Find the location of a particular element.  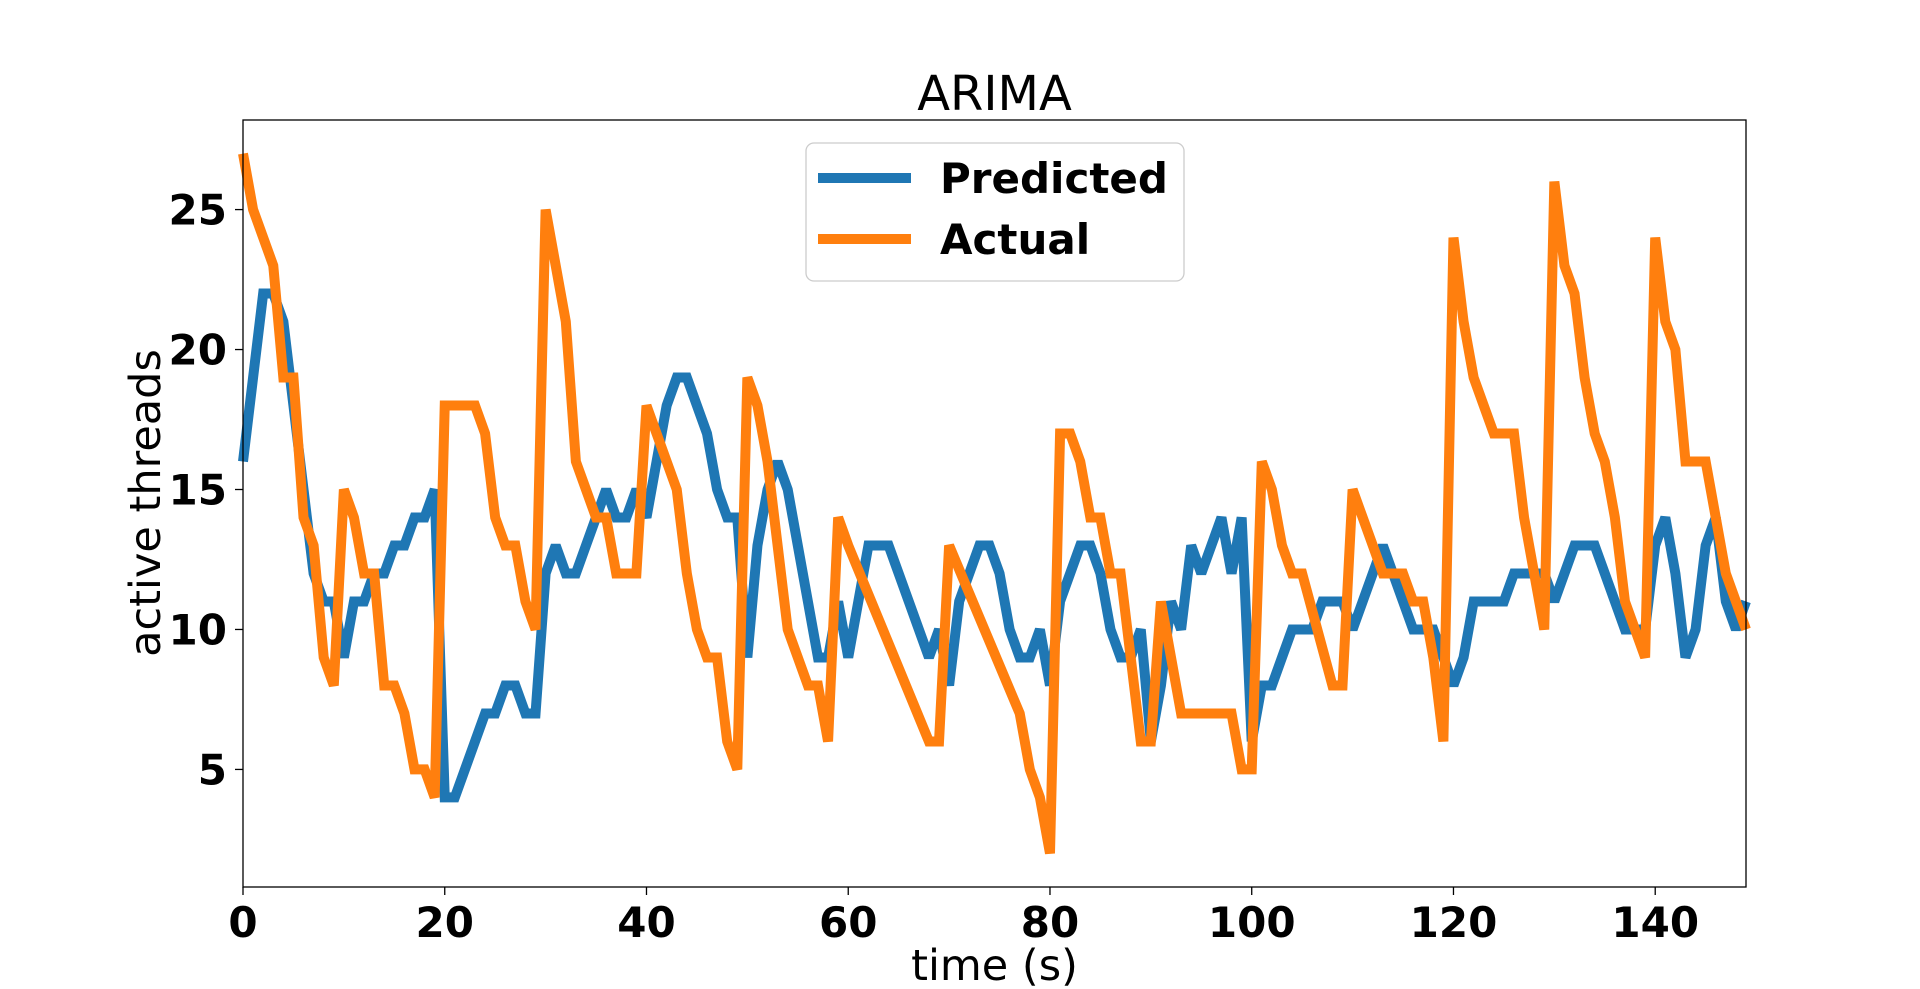

x-axis-label: time (s) is located at coordinates (994, 965).